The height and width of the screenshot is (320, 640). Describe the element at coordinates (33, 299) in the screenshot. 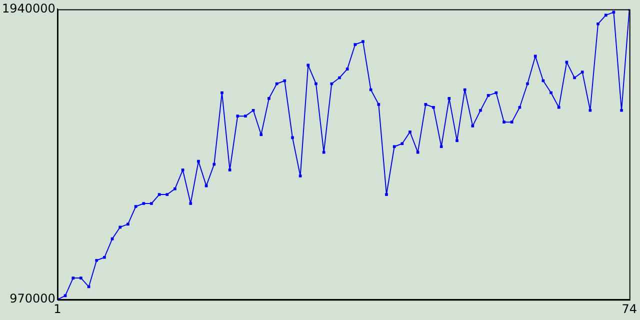

I see `y-tick-label: 970000` at that location.